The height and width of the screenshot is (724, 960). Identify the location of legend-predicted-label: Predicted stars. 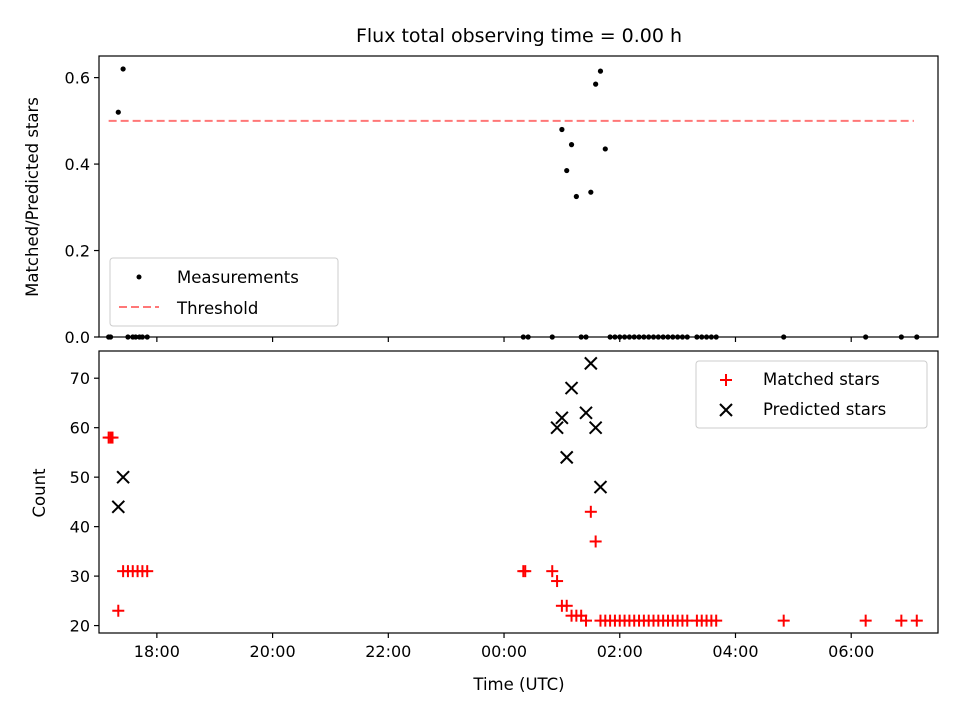
(824, 409).